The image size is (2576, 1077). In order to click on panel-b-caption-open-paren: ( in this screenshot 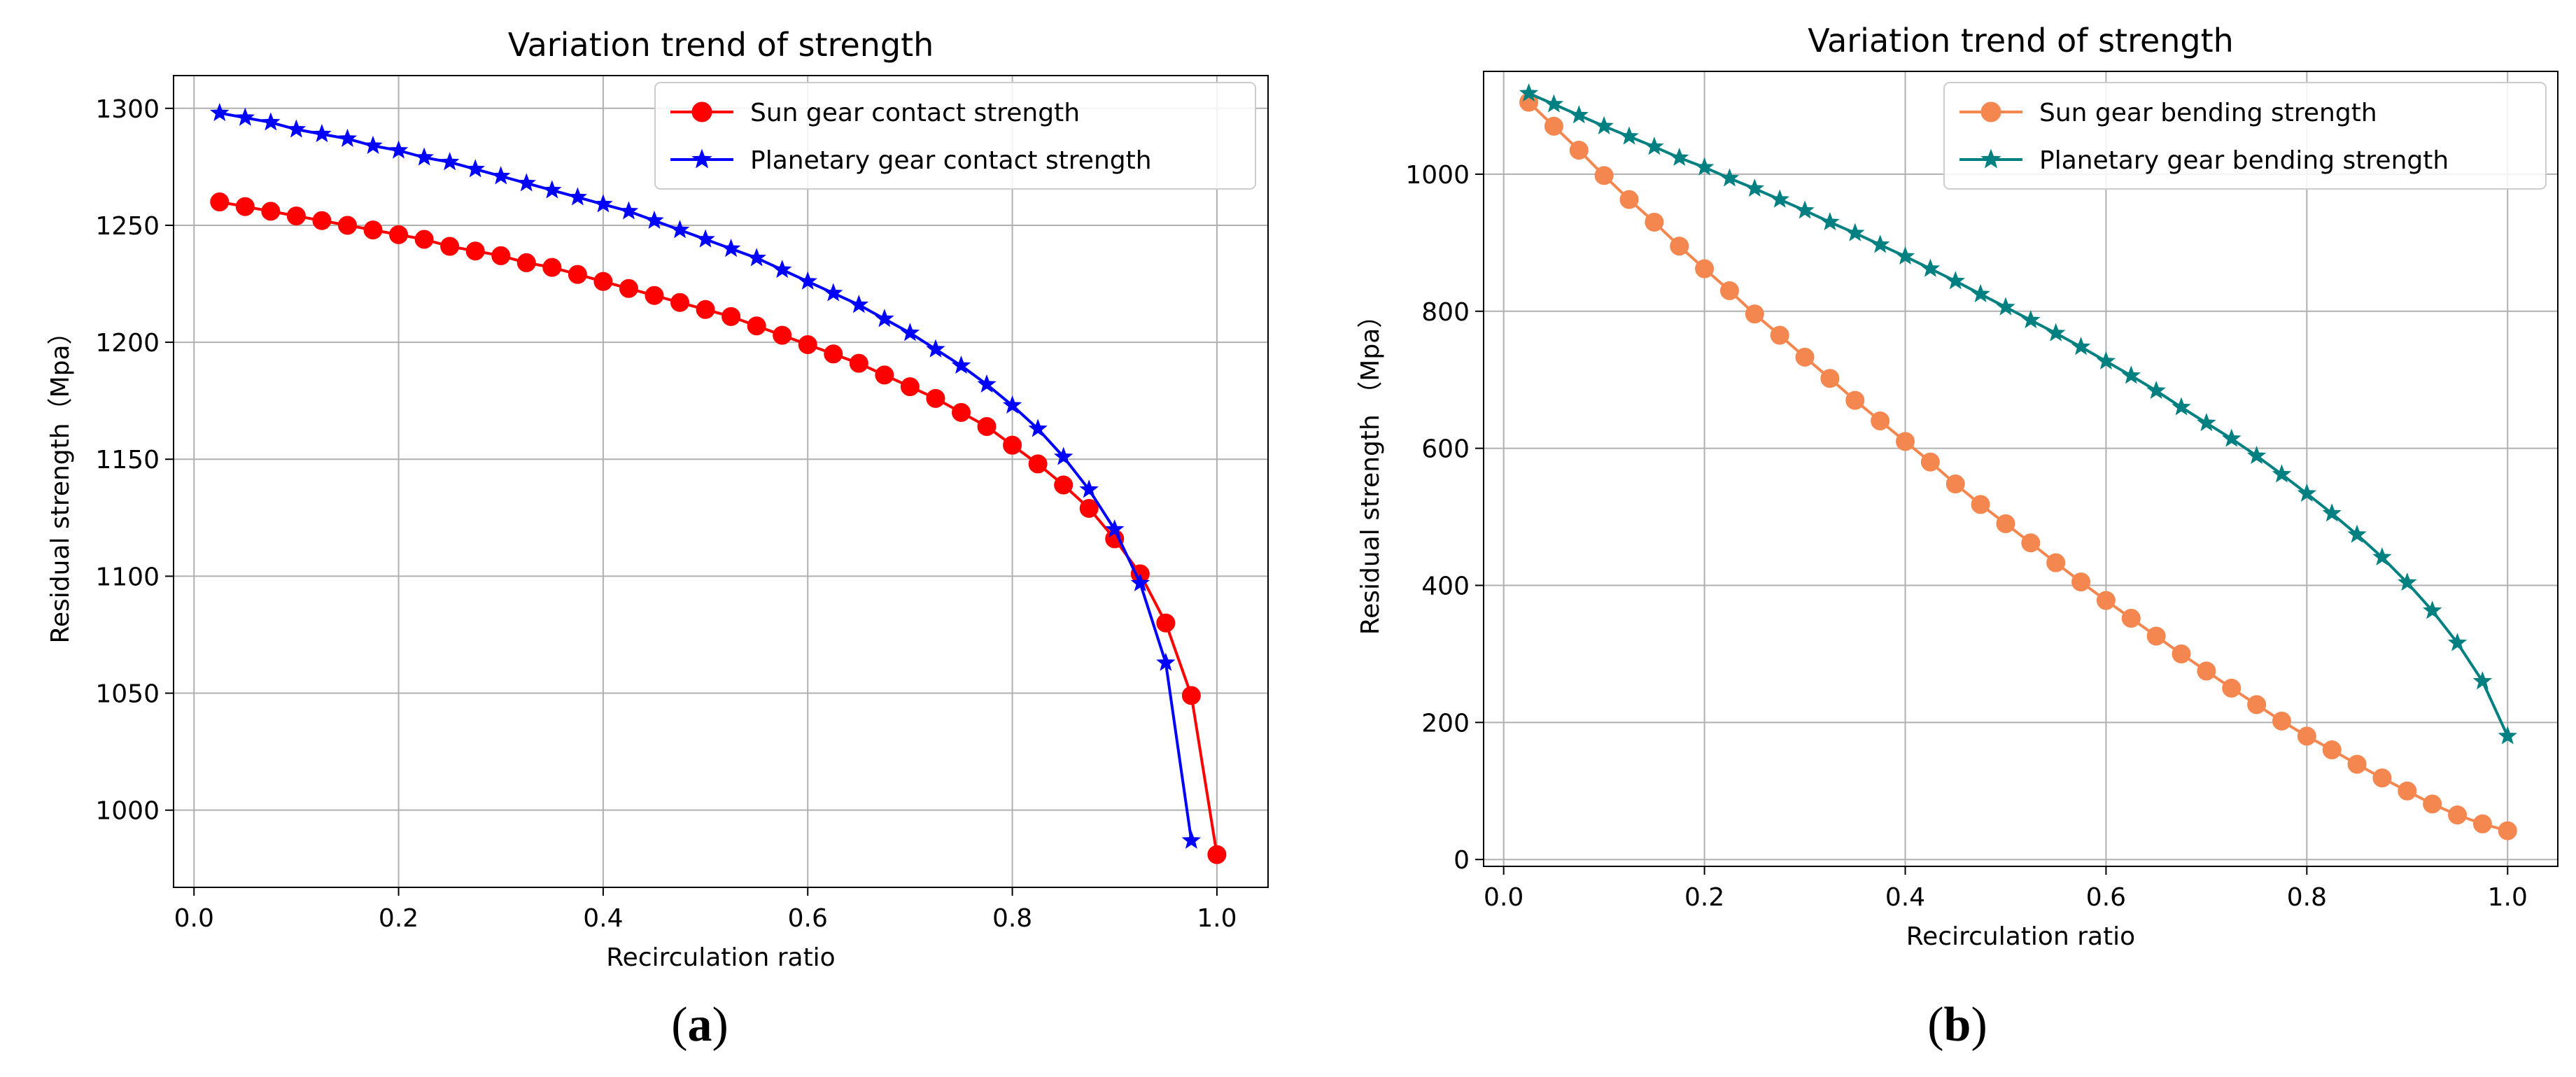, I will do `click(1935, 1025)`.